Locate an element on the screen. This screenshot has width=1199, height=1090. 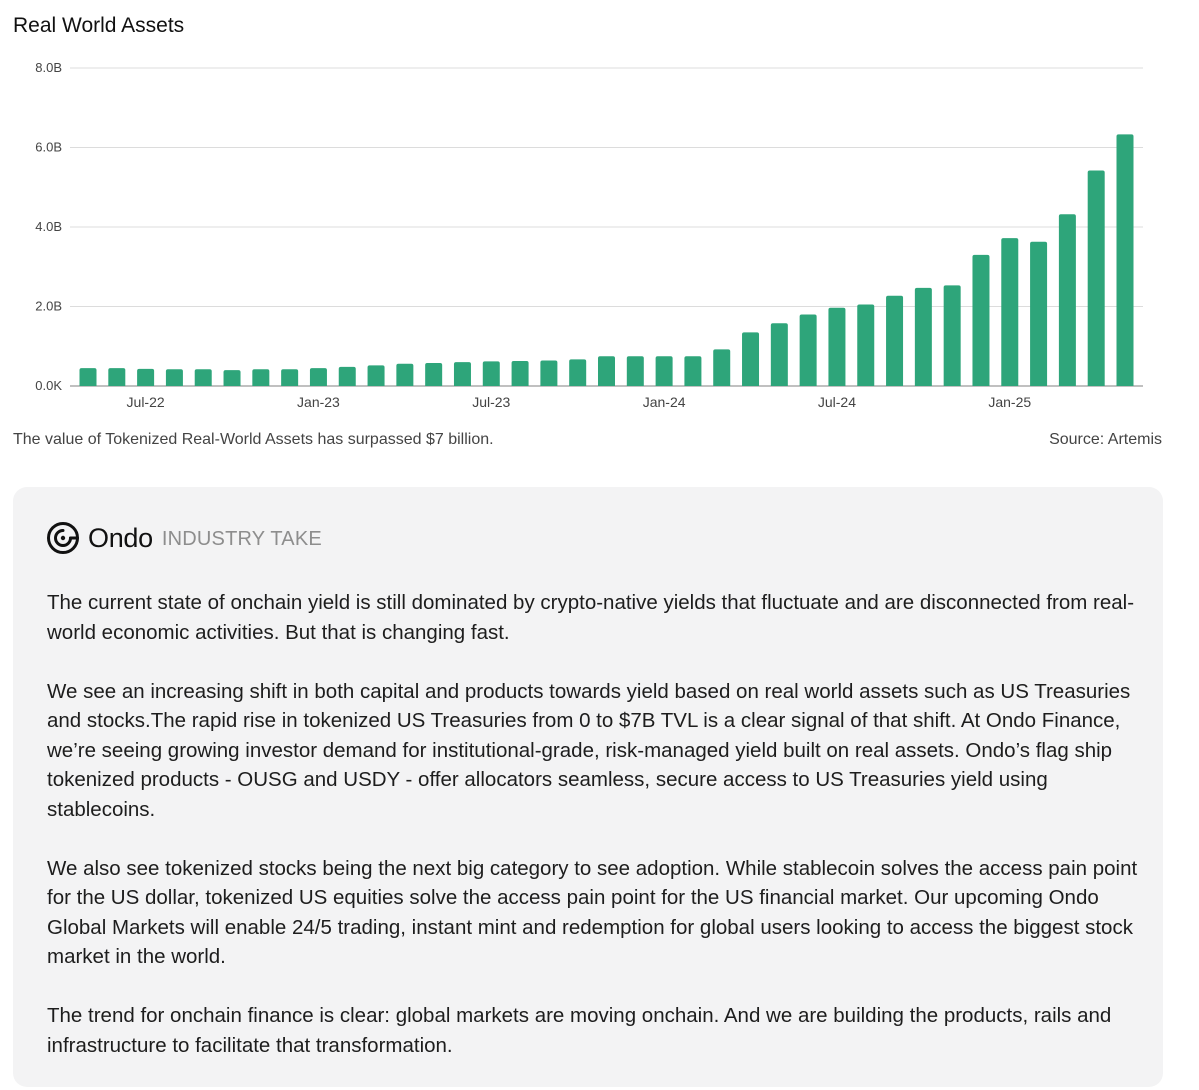
x-tick-label: Jul-24 is located at coordinates (837, 402).